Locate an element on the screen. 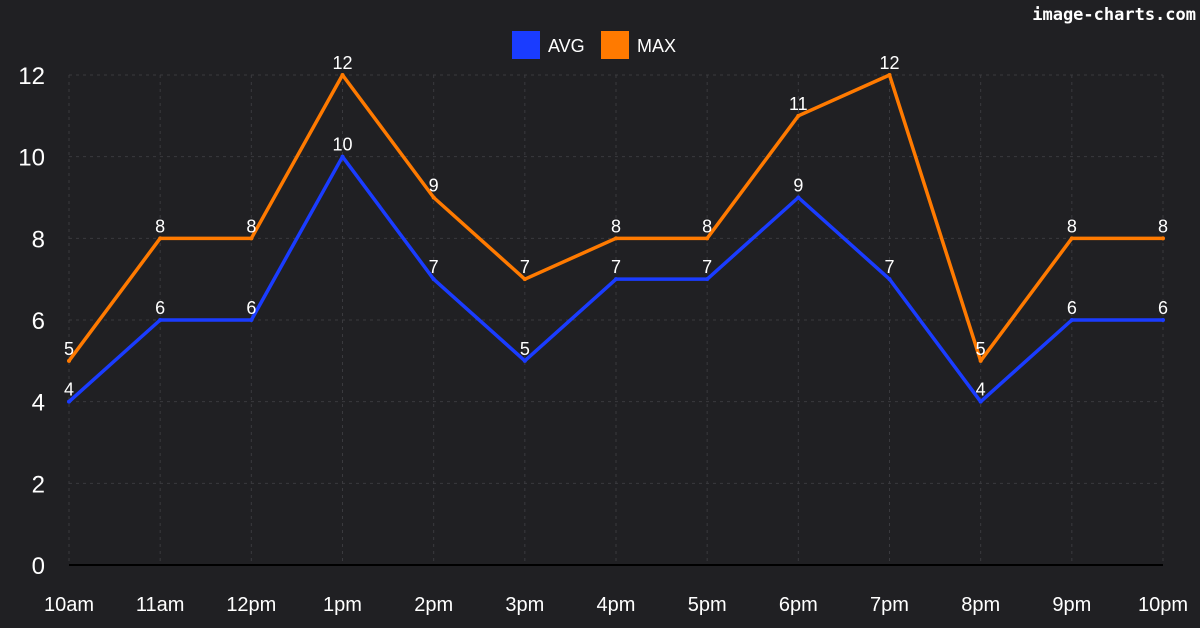 The height and width of the screenshot is (628, 1200). x-tick-label: 1pm is located at coordinates (342, 605).